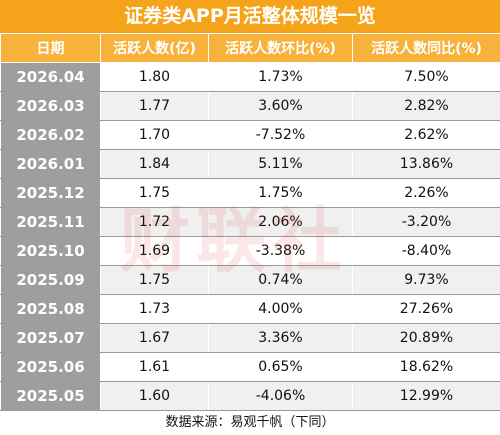  I want to click on table-row: 2025.12 1.75 1.75% 2.26%, so click(250, 193).